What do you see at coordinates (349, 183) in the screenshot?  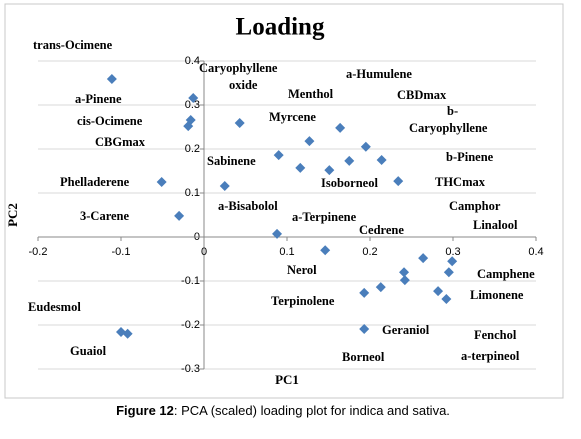 I see `annotation: Isoborneol` at bounding box center [349, 183].